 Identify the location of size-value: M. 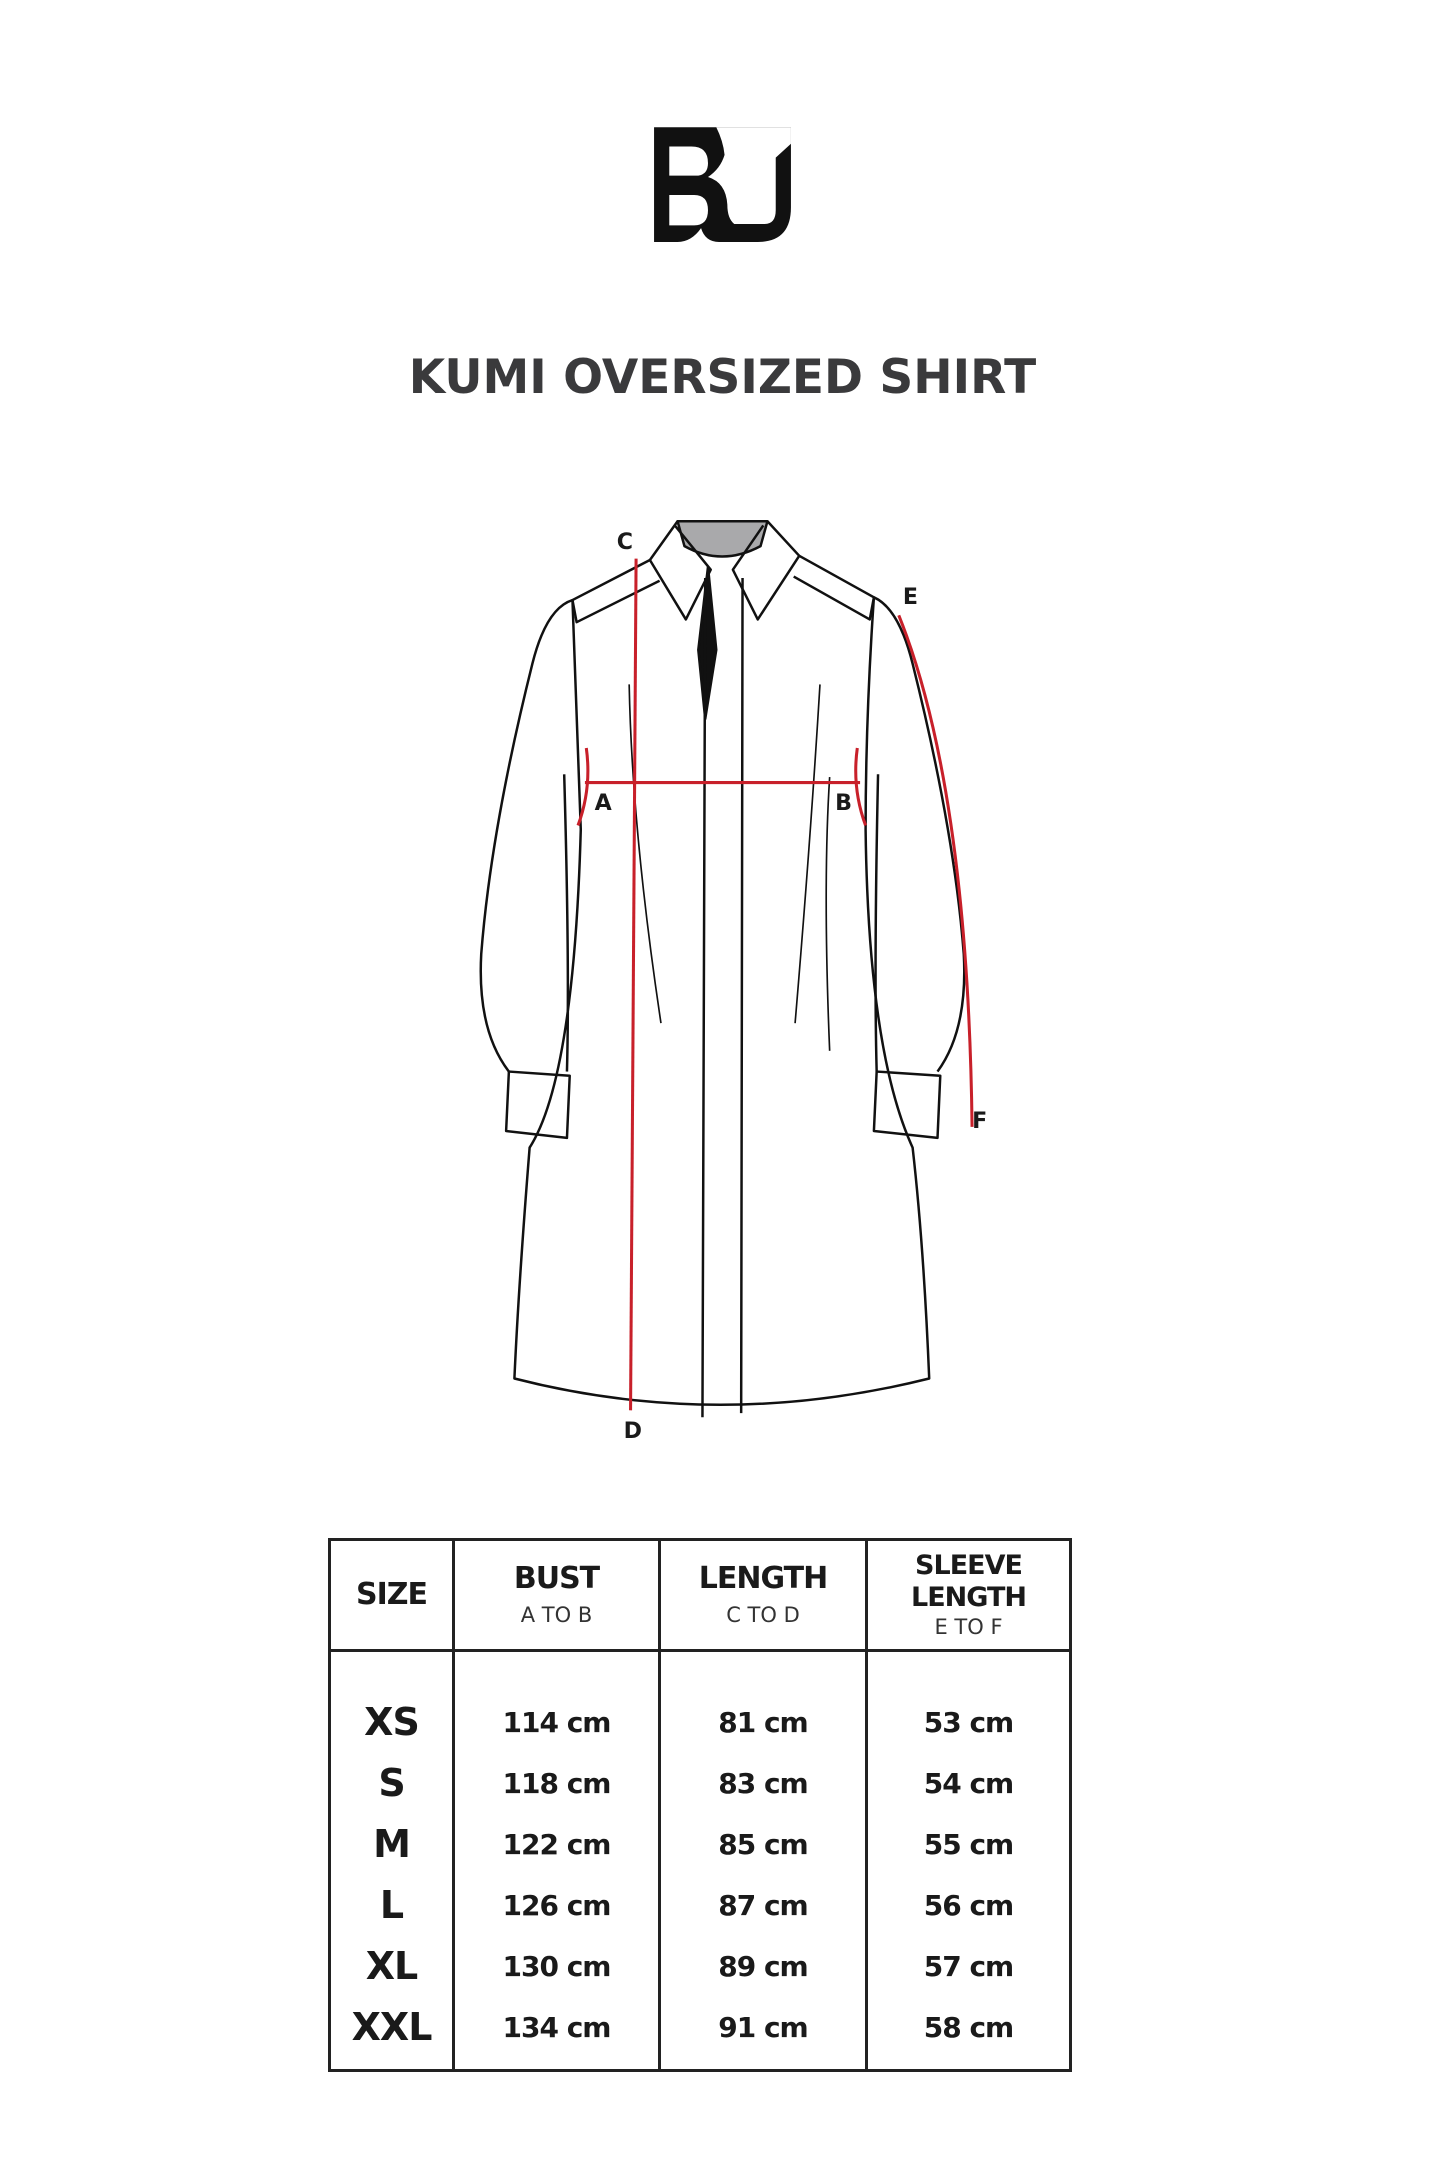
(392, 1844).